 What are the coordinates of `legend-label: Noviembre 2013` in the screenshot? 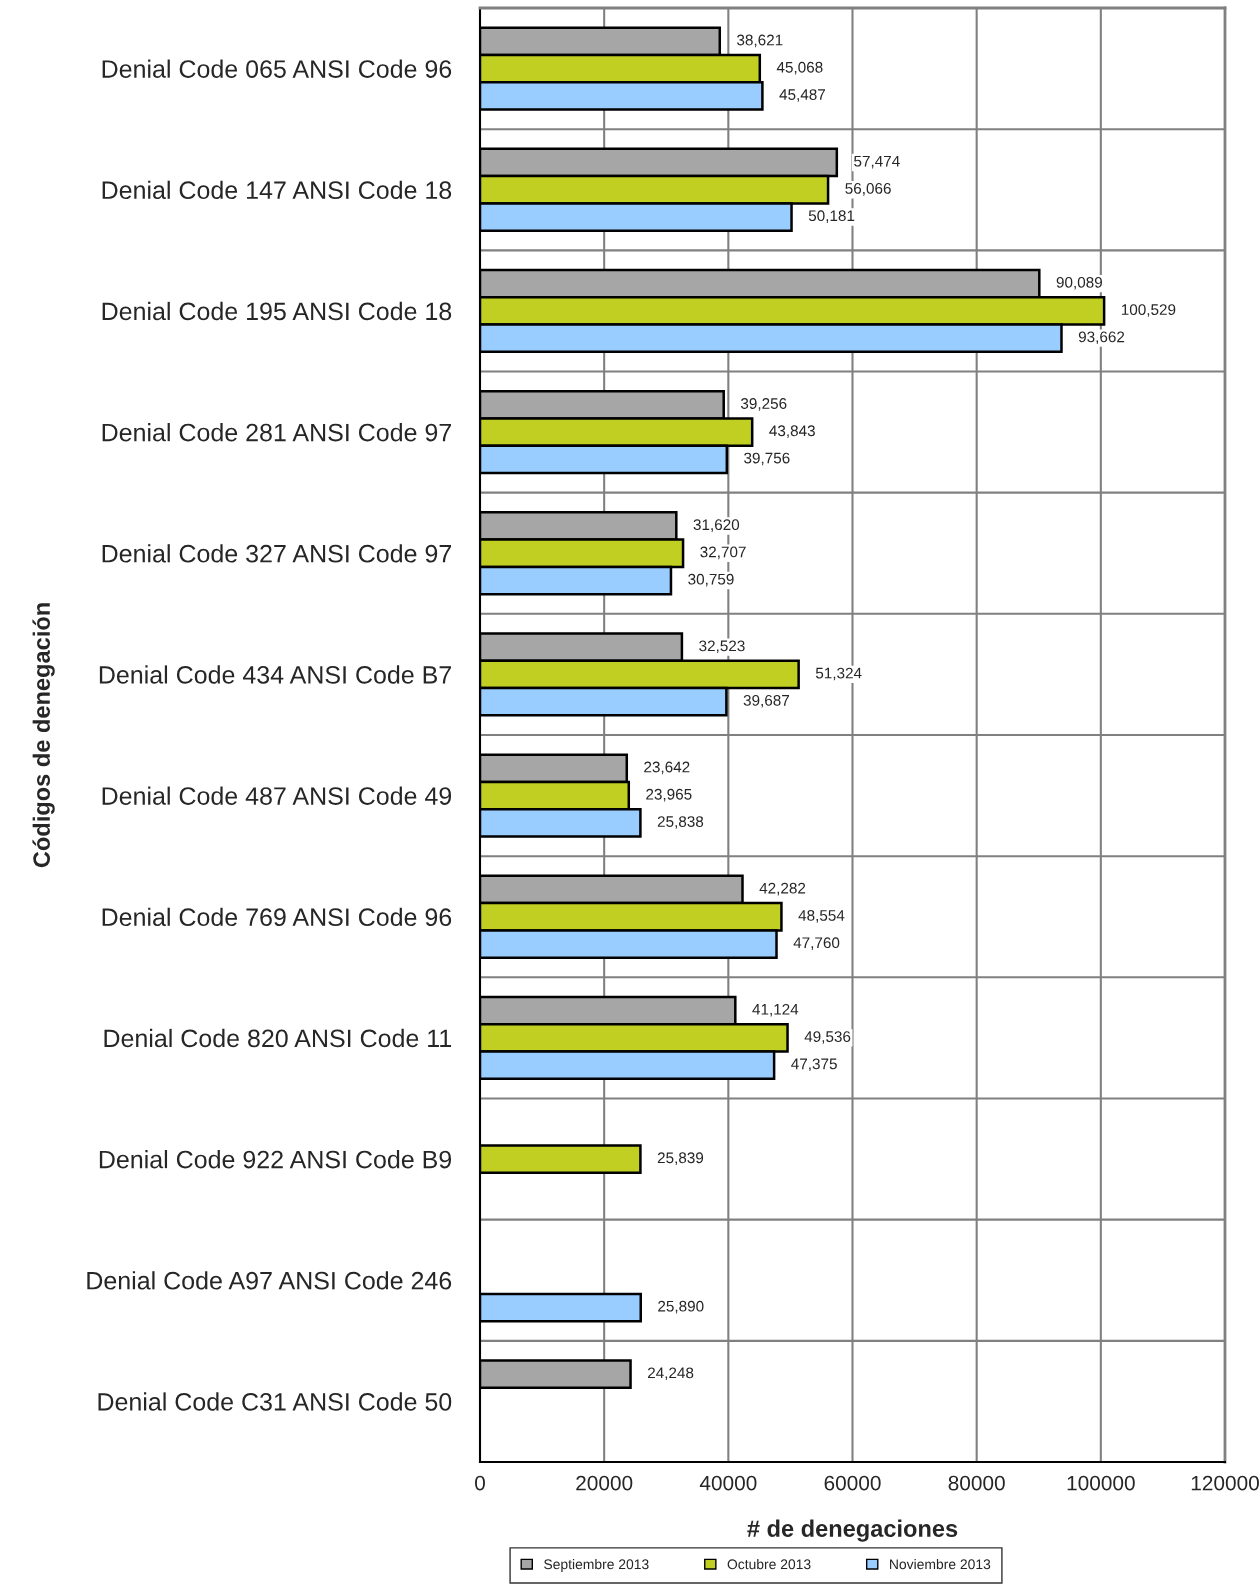 It's located at (940, 1564).